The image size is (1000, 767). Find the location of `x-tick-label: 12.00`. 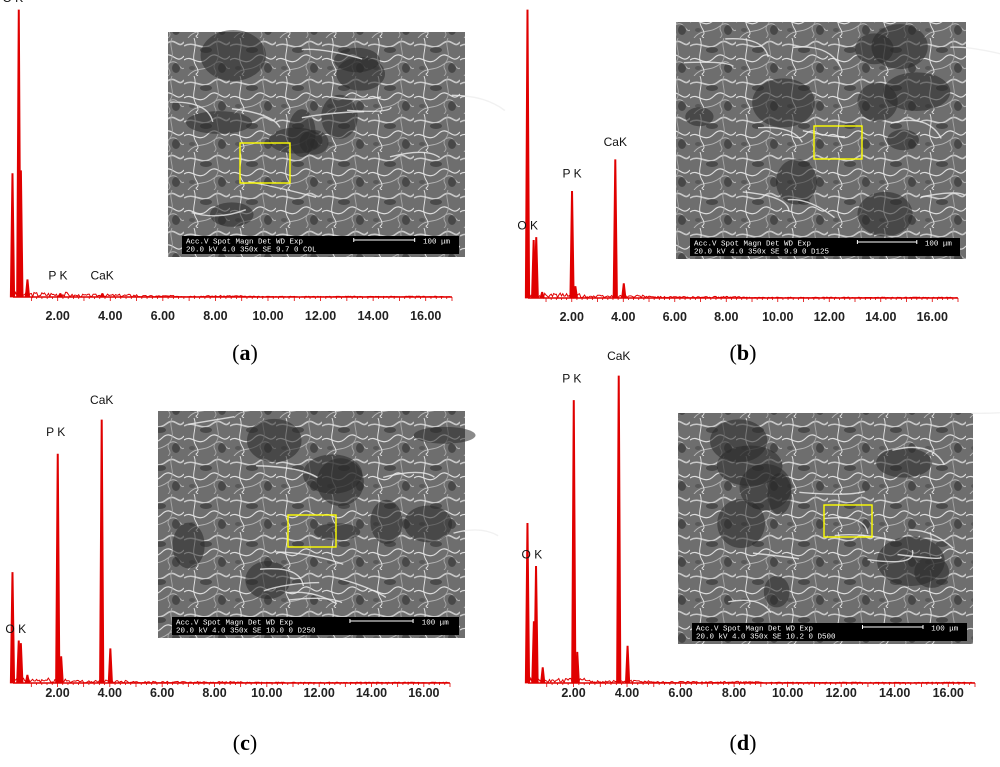

x-tick-label: 12.00 is located at coordinates (841, 693).